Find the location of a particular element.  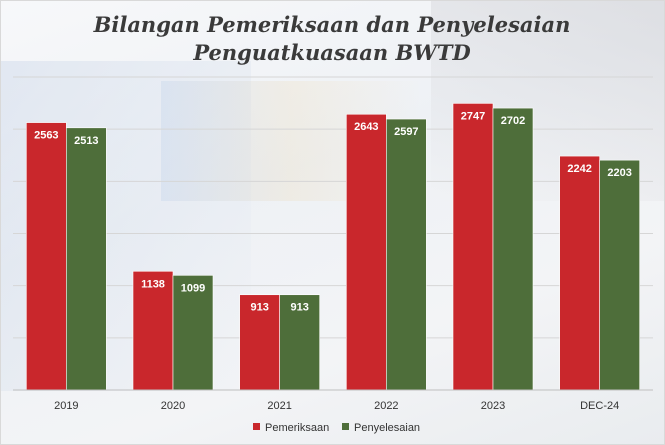

chart-title-line-1: Bilangan Pemeriksaan dan Penyelesaian is located at coordinates (332, 24).